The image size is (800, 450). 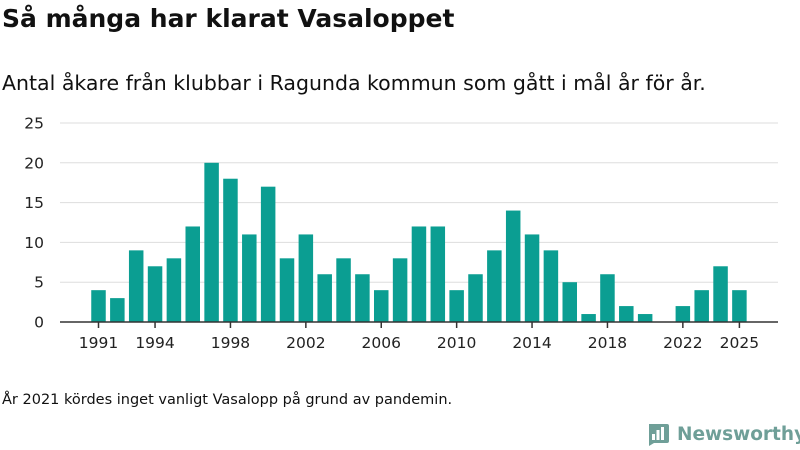 What do you see at coordinates (739, 343) in the screenshot?
I see `x-tick-label: 2025` at bounding box center [739, 343].